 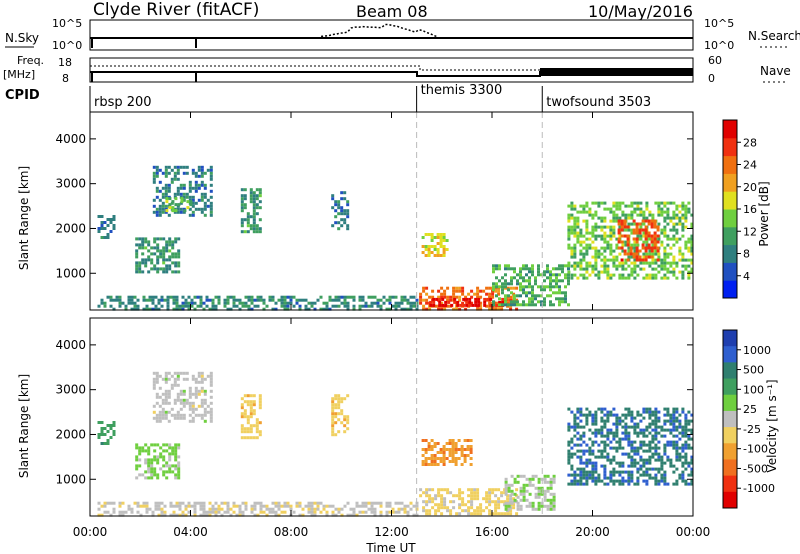 What do you see at coordinates (730, 338) in the screenshot?
I see `colorbar-swatch` at bounding box center [730, 338].